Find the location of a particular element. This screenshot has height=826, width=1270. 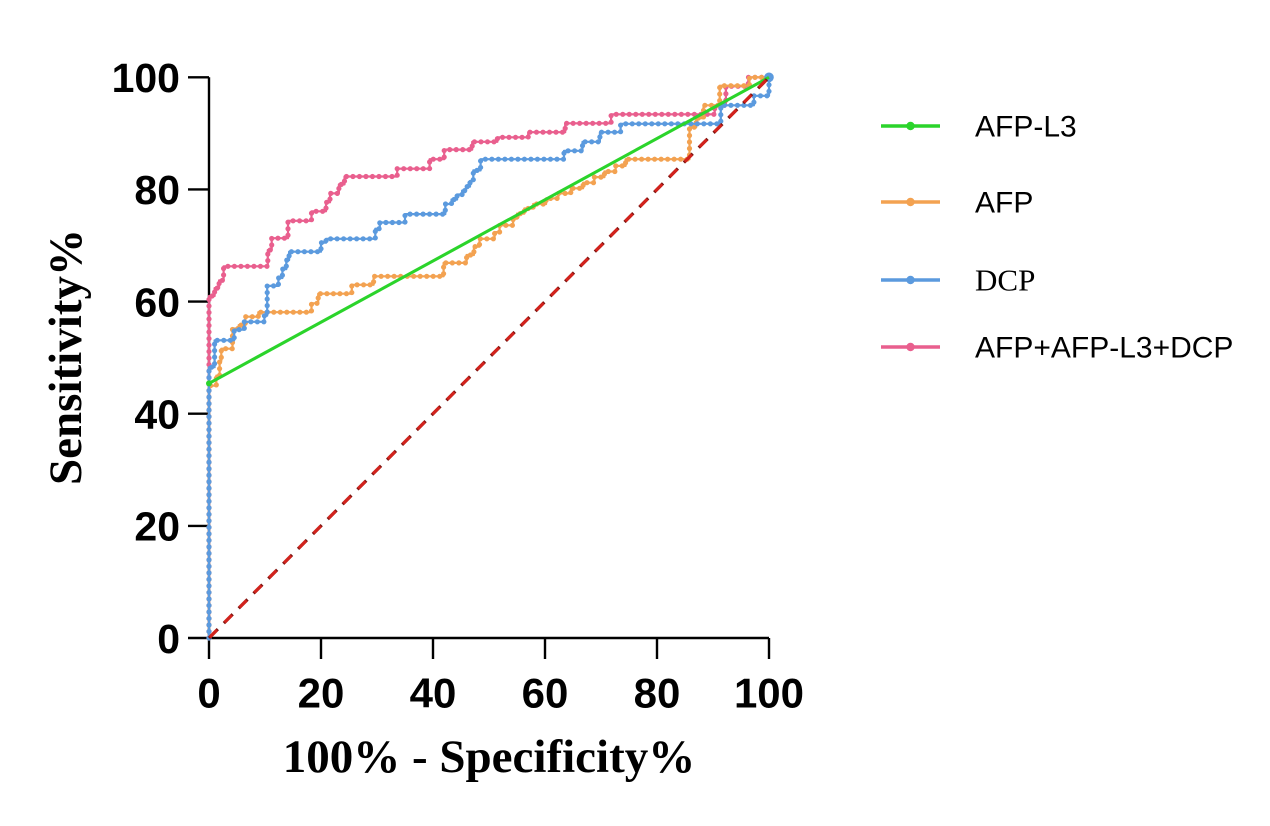

svg-text: DCP is located at coordinates (1005, 280).